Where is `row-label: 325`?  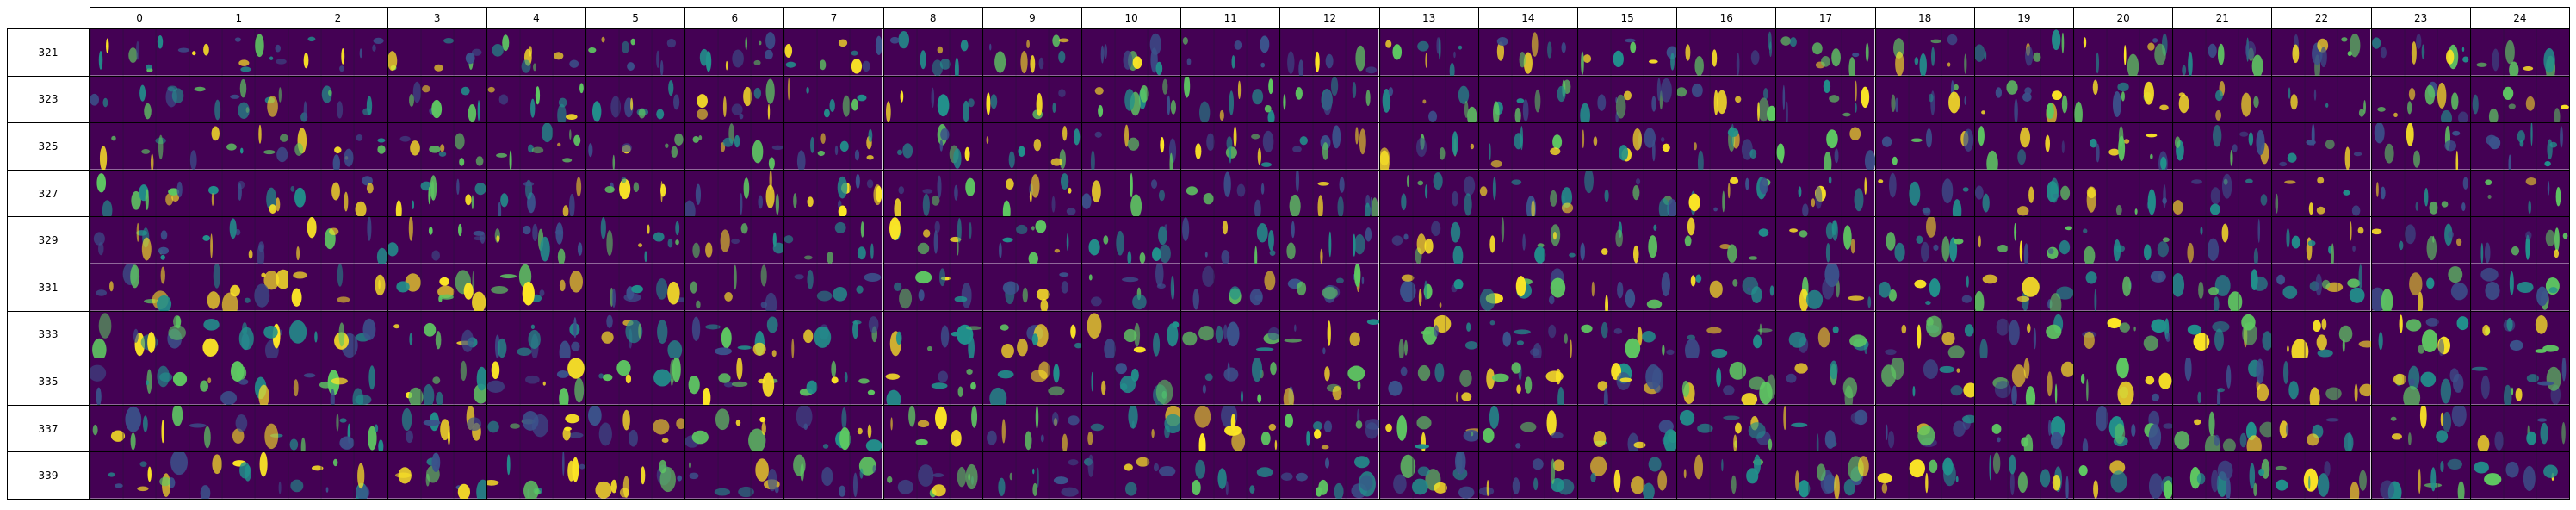 row-label: 325 is located at coordinates (49, 146).